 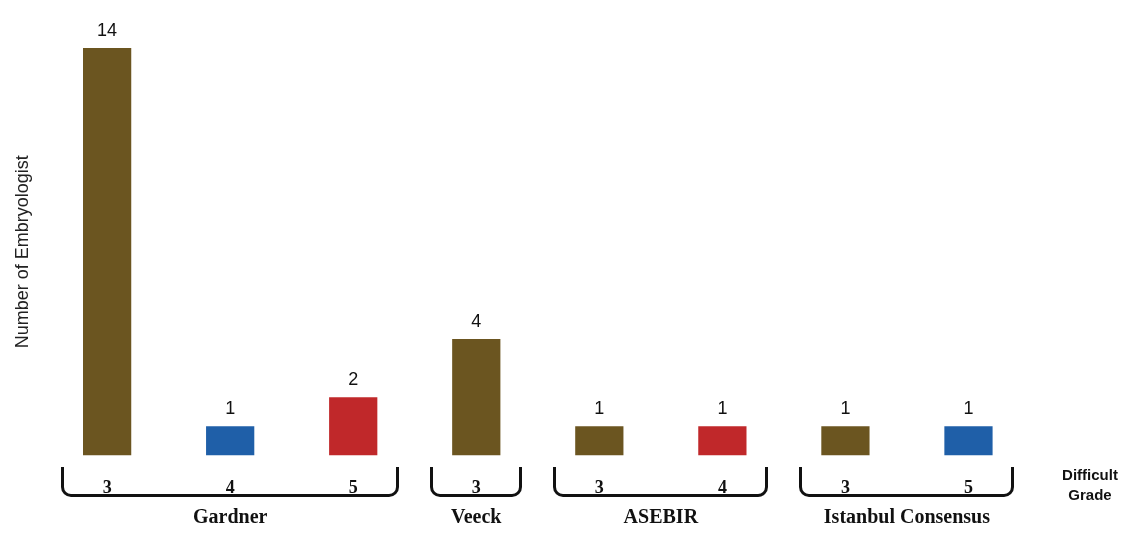 I want to click on x-axis-title: Difficult Grade, so click(x=1090, y=485).